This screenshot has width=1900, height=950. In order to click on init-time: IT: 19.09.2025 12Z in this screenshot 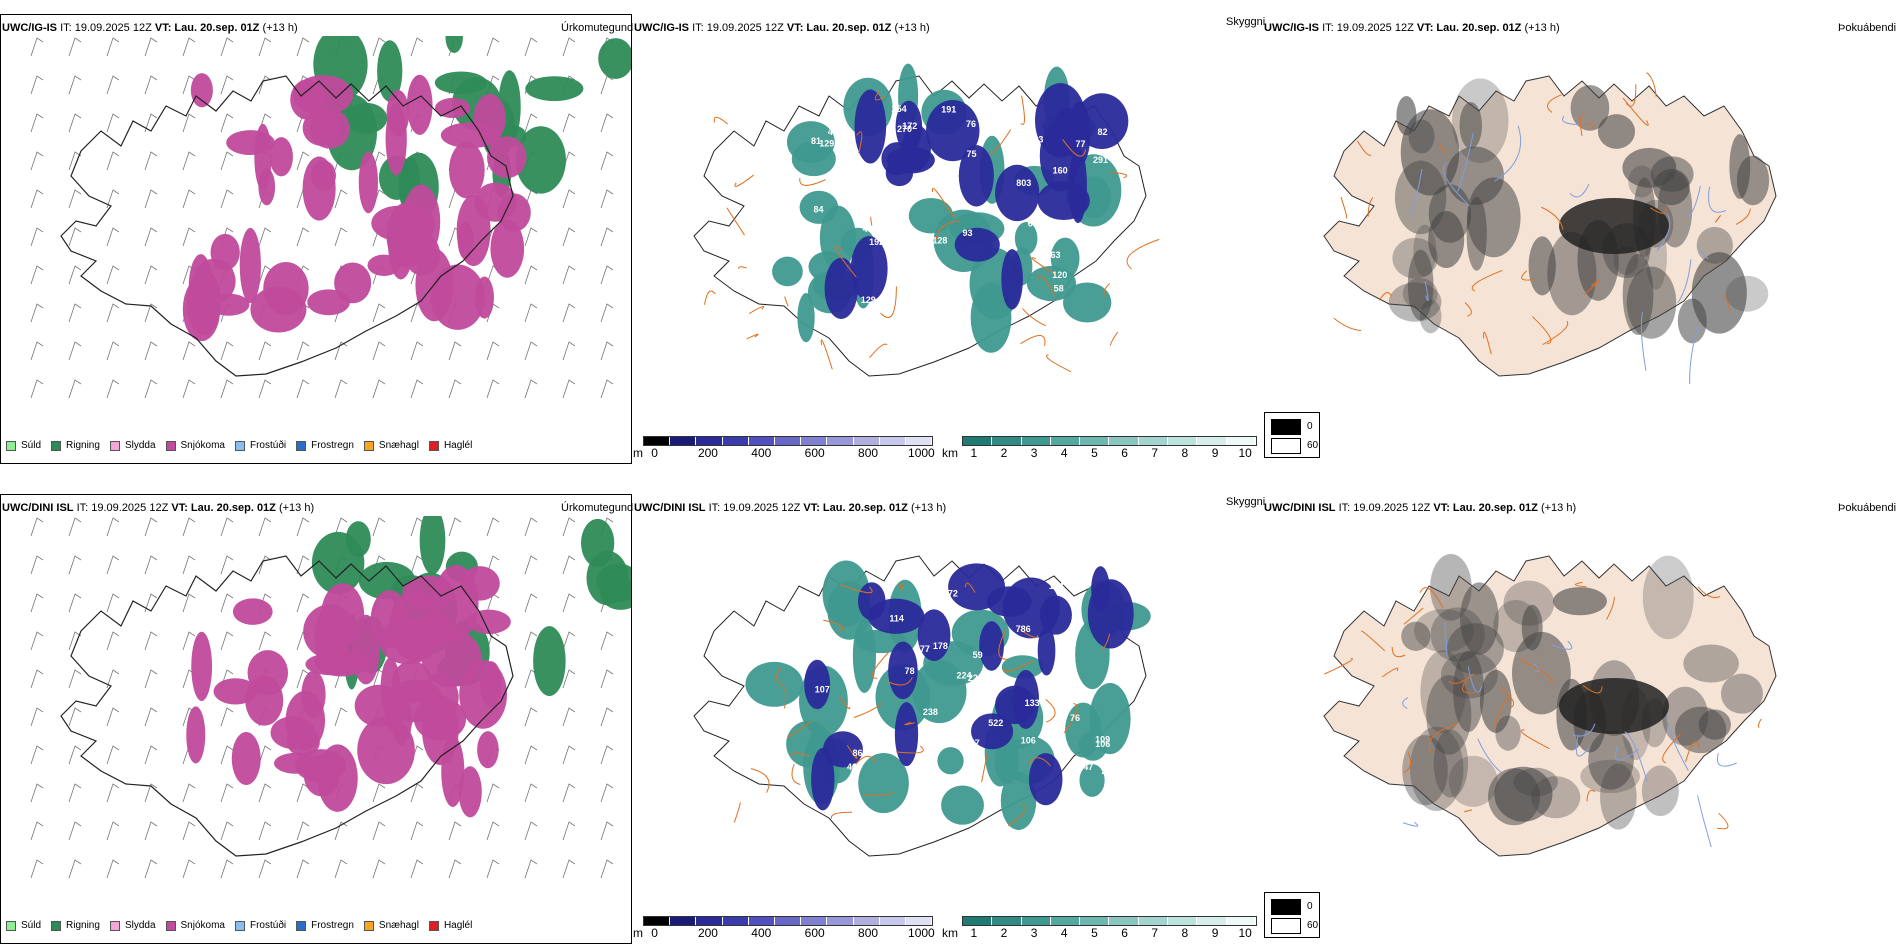, I will do `click(754, 508)`.